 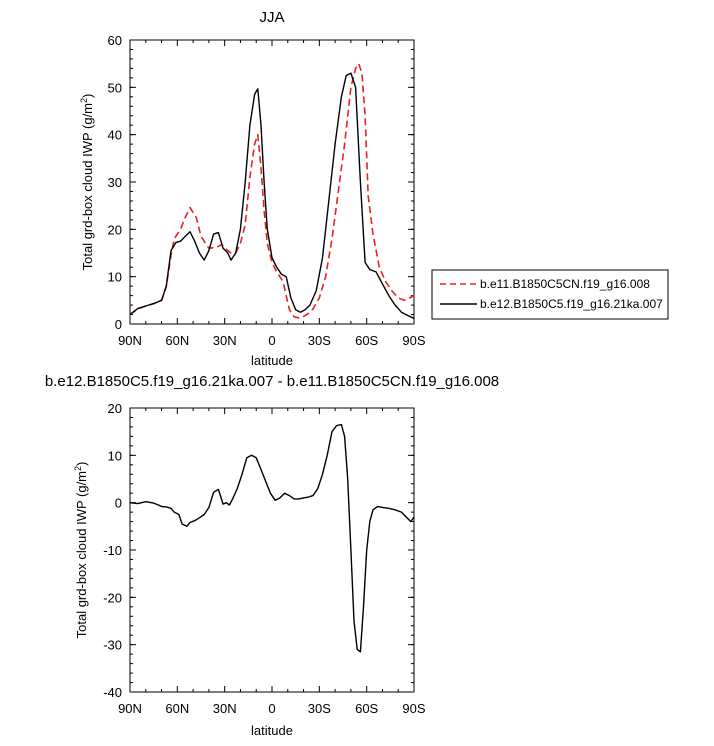 I want to click on y-tick-label: 60, so click(x=115, y=40).